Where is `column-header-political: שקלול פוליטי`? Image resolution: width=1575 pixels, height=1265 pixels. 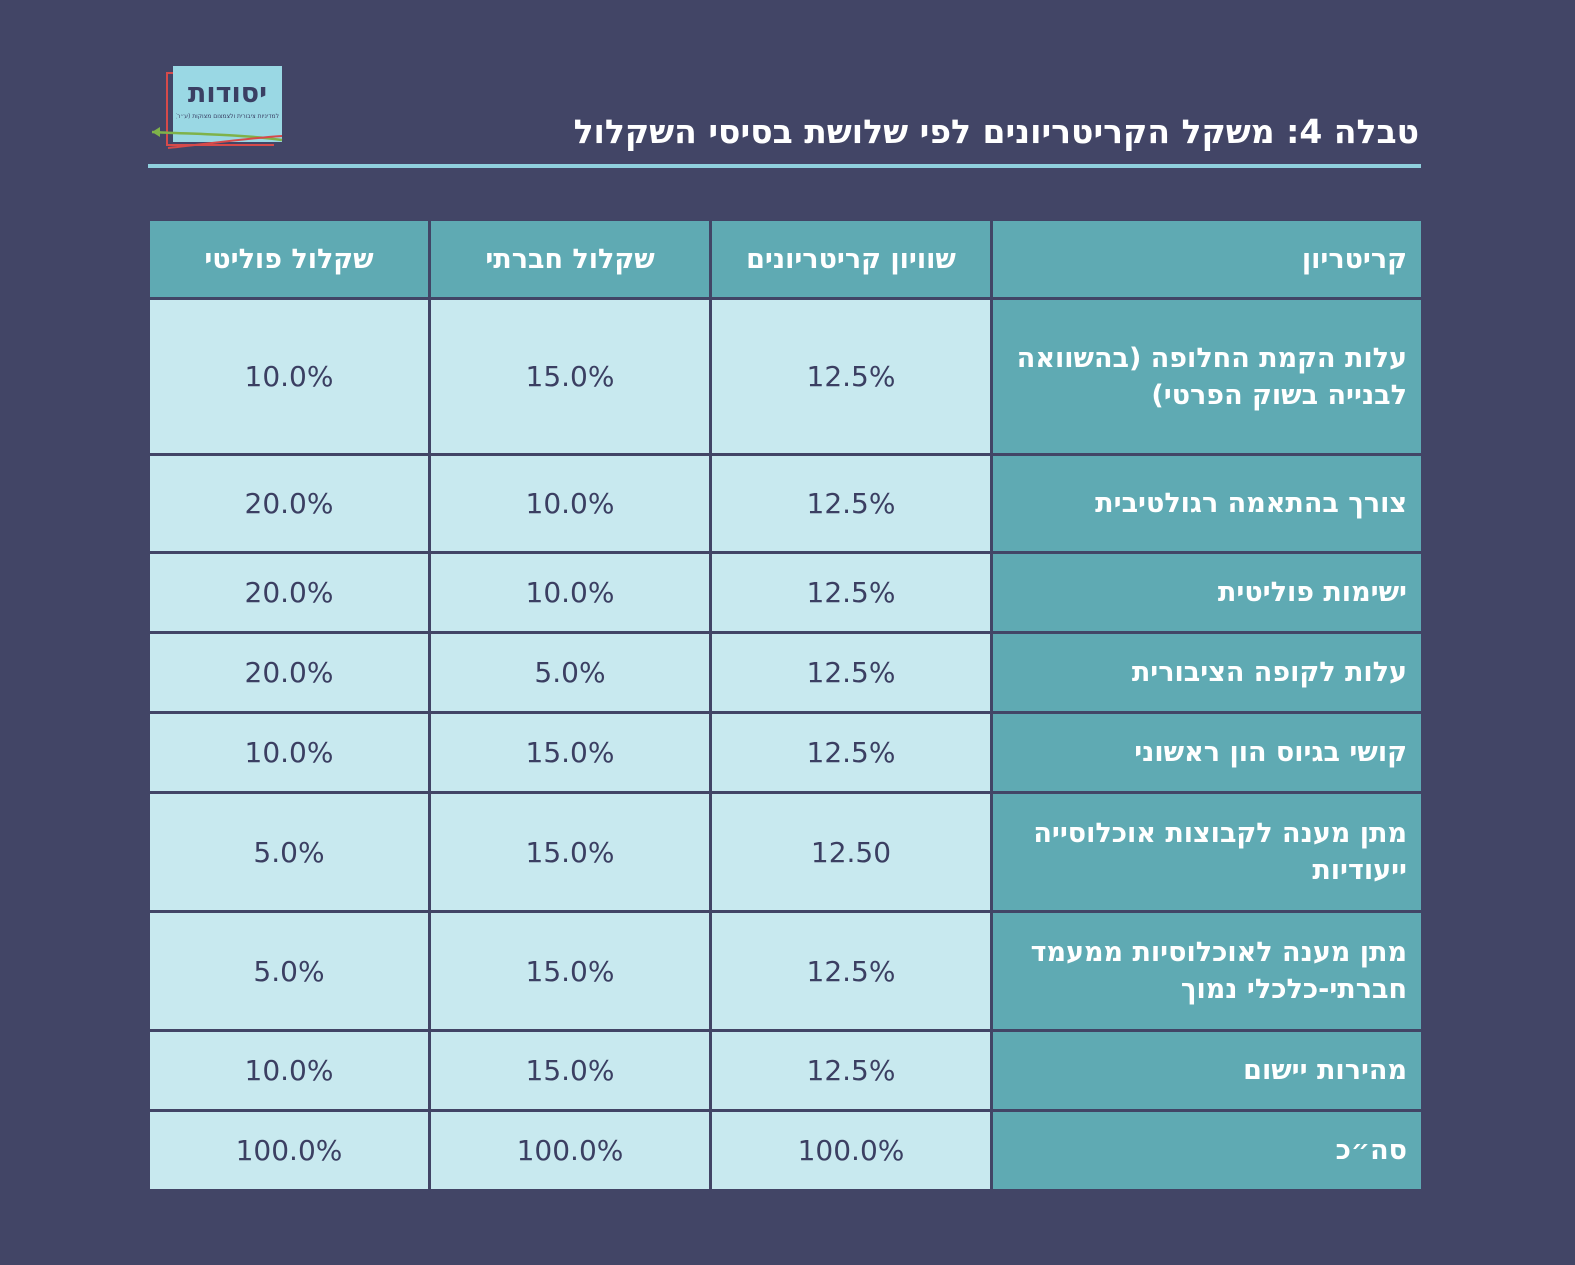 column-header-political: שקלול פוליטי is located at coordinates (289, 259).